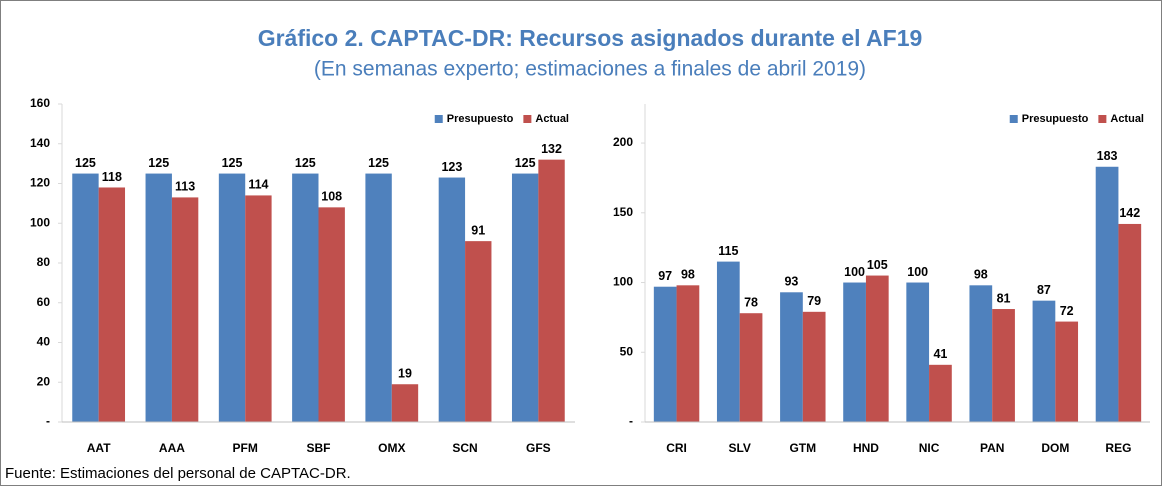 The width and height of the screenshot is (1162, 486). I want to click on x-tick-label: DOM, so click(1055, 448).